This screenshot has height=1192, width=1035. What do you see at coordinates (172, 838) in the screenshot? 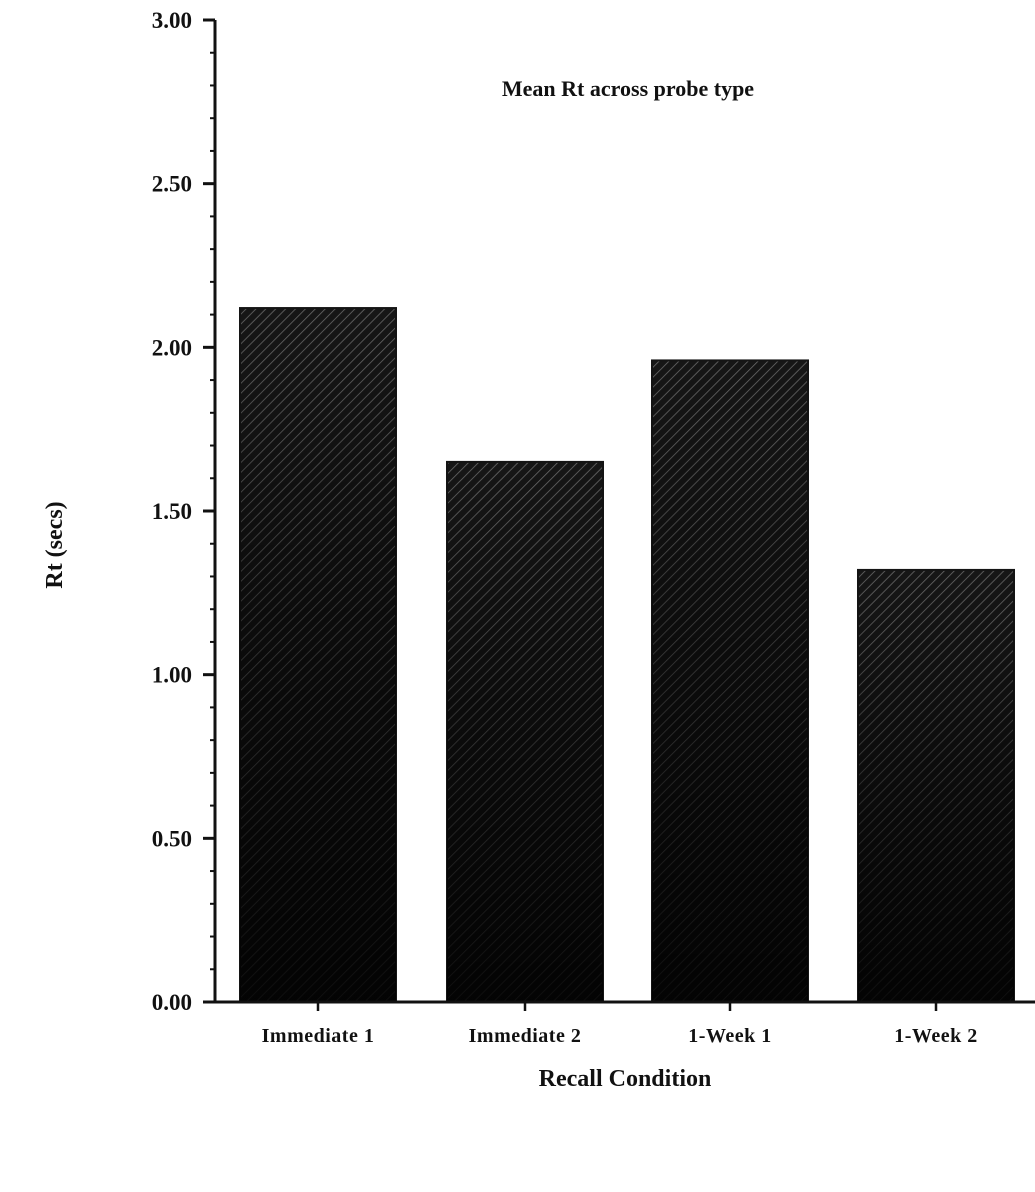
I see `y-tick-label: 0.50` at bounding box center [172, 838].